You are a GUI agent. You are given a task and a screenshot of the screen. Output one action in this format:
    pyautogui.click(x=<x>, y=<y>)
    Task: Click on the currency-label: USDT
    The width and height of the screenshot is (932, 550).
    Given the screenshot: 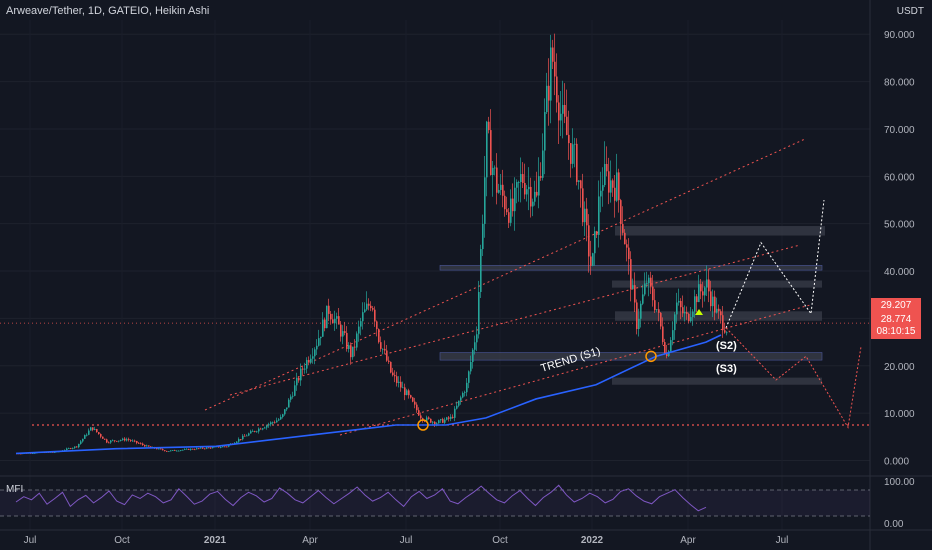 What is the action you would take?
    pyautogui.click(x=910, y=11)
    